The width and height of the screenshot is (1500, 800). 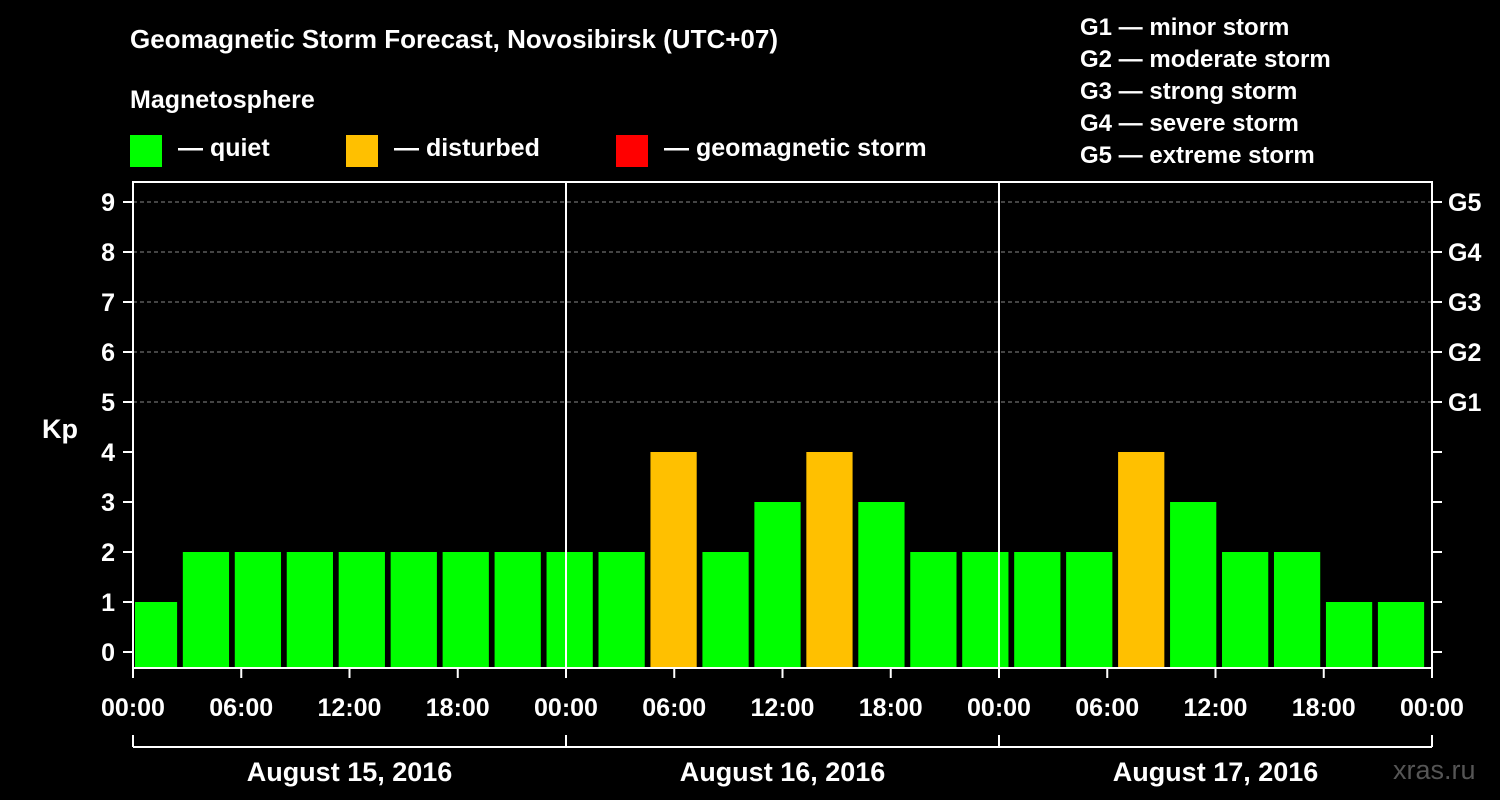 What do you see at coordinates (1464, 253) in the screenshot?
I see `storm-level-axis-label: G4` at bounding box center [1464, 253].